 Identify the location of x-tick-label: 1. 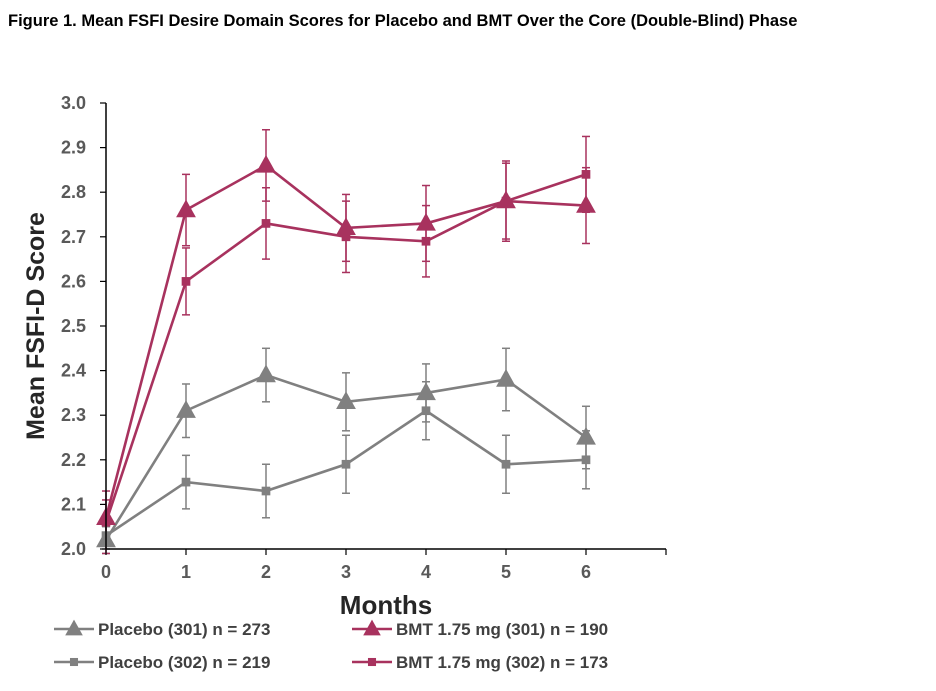
(186, 572).